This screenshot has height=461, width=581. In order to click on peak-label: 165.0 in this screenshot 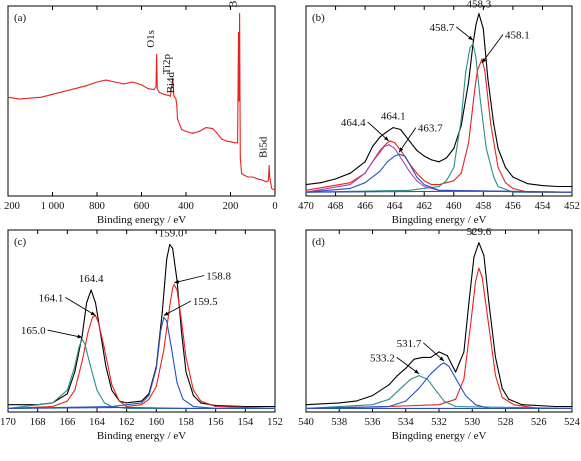, I will do `click(33, 331)`.